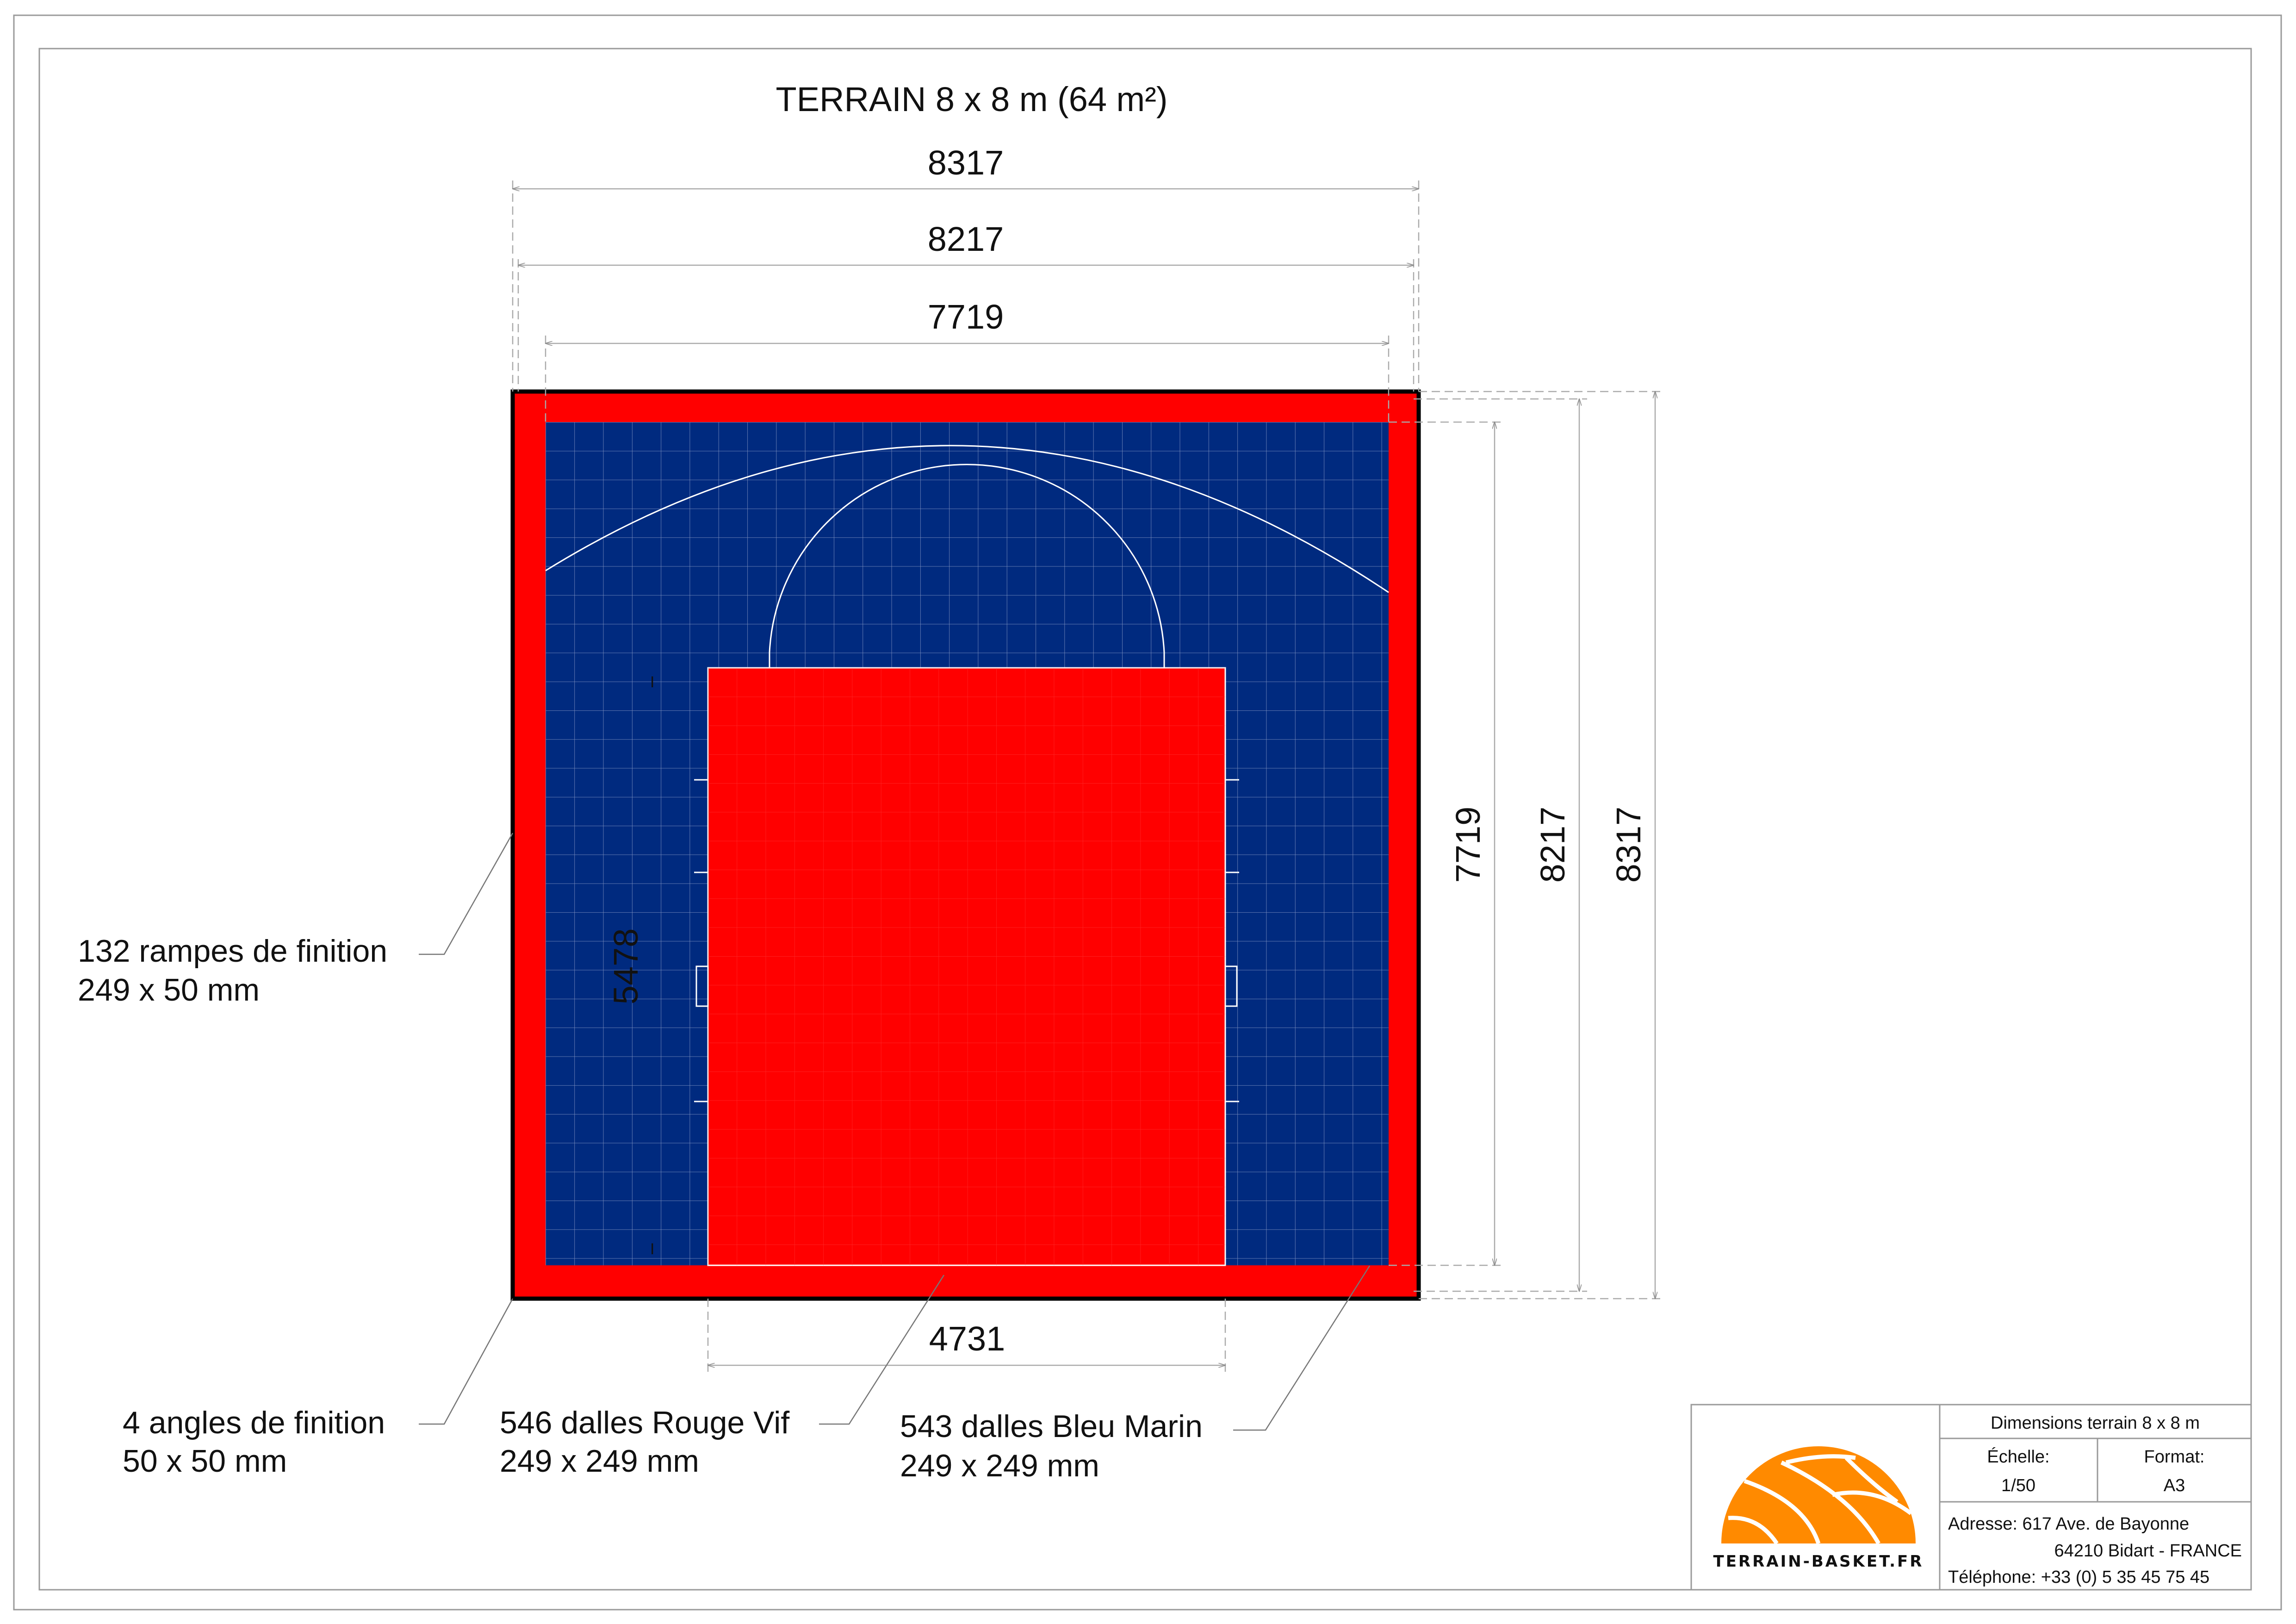 This screenshot has height=1624, width=2296. I want to click on title-block-heading: Dimensions terrain 8 x 8 m, so click(2096, 1423).